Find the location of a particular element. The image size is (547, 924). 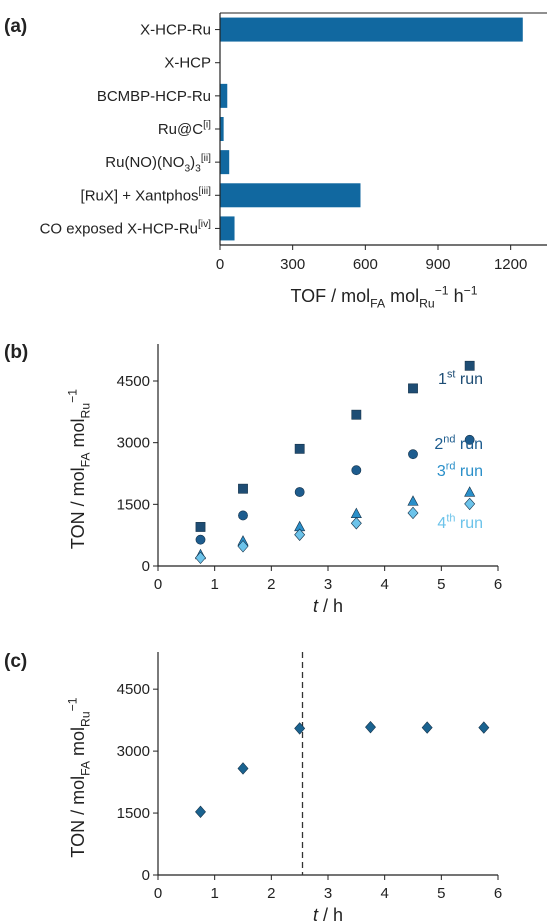

series-label: 1st run is located at coordinates (460, 378).